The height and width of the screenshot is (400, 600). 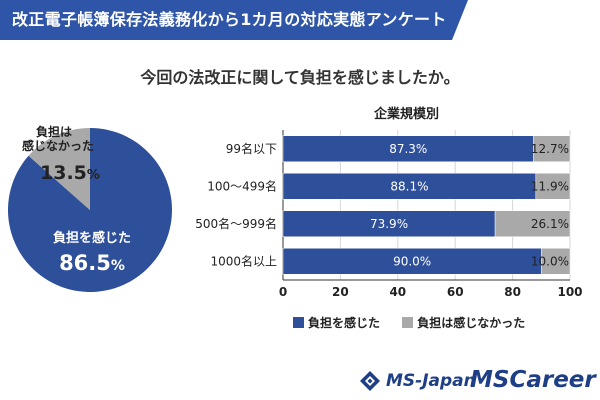 What do you see at coordinates (431, 381) in the screenshot?
I see `ms-japan-logo-text: MS-Japan` at bounding box center [431, 381].